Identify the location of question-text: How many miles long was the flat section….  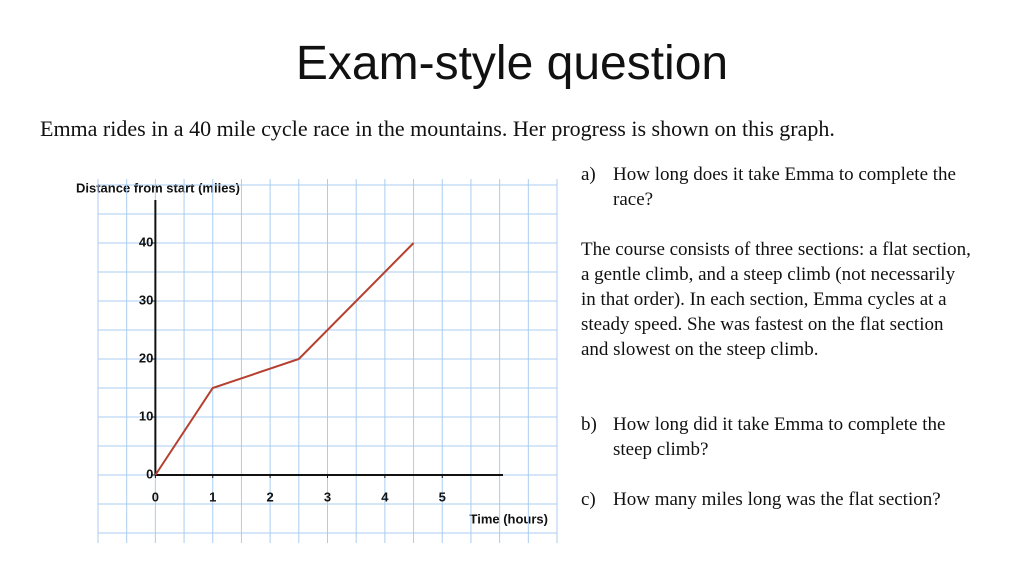
(777, 499).